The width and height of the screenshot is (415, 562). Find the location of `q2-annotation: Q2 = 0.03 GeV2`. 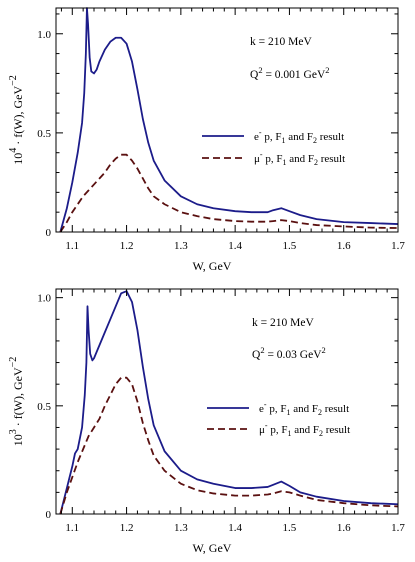

q2-annotation: Q2 = 0.03 GeV2 is located at coordinates (289, 353).